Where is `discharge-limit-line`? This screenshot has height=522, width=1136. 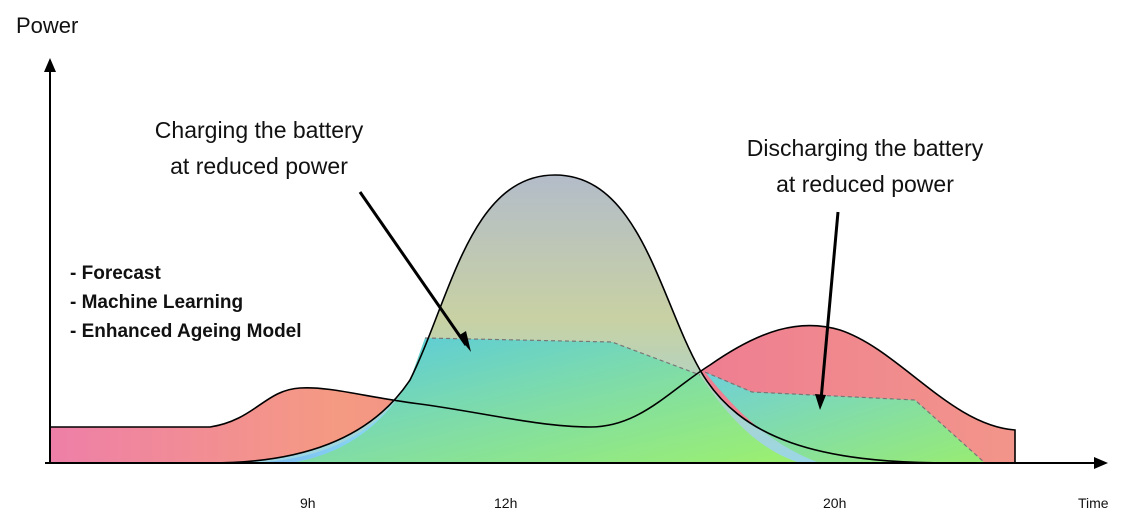
discharge-limit-line is located at coordinates (845, 417).